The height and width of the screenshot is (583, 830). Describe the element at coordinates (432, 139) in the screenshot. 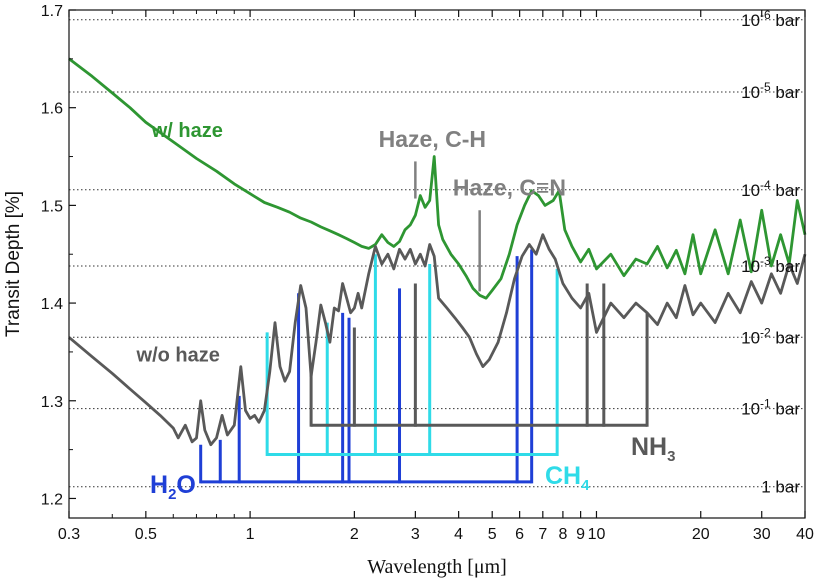

I see `annotation-label: Haze, C-H` at that location.